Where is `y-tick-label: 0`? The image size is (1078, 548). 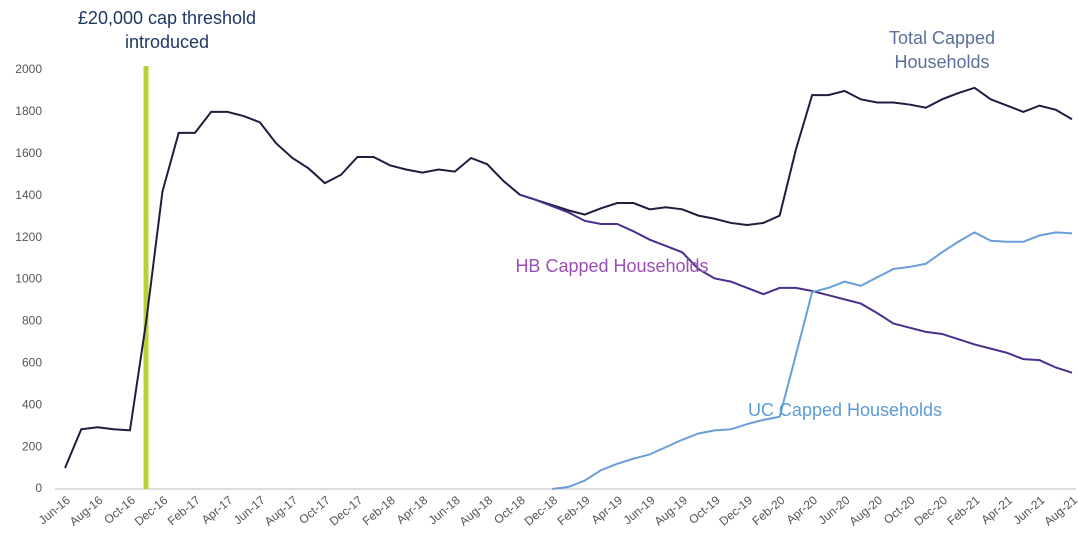 y-tick-label: 0 is located at coordinates (38, 488).